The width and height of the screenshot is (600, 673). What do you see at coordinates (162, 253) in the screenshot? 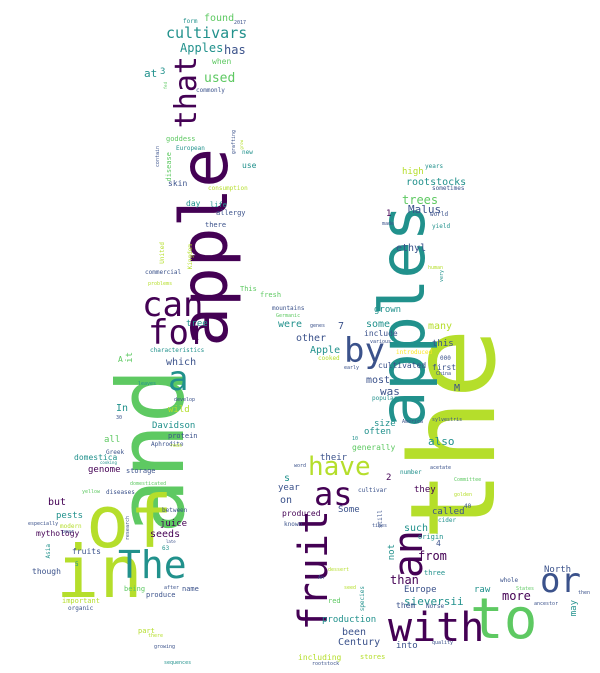
I see `word: United` at bounding box center [162, 253].